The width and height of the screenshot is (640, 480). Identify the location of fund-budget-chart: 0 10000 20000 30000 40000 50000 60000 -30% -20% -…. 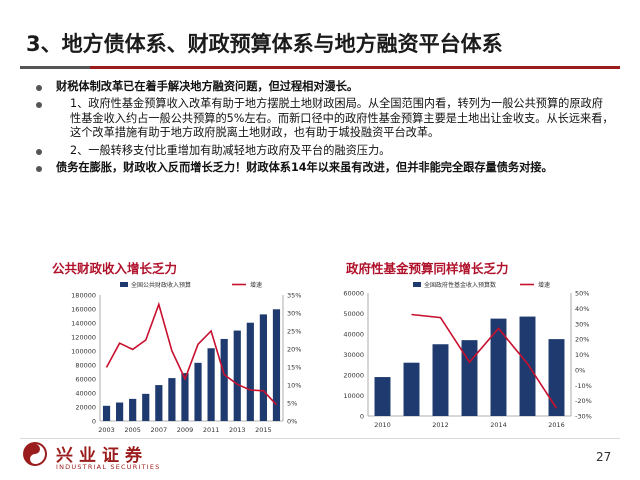
(467, 355).